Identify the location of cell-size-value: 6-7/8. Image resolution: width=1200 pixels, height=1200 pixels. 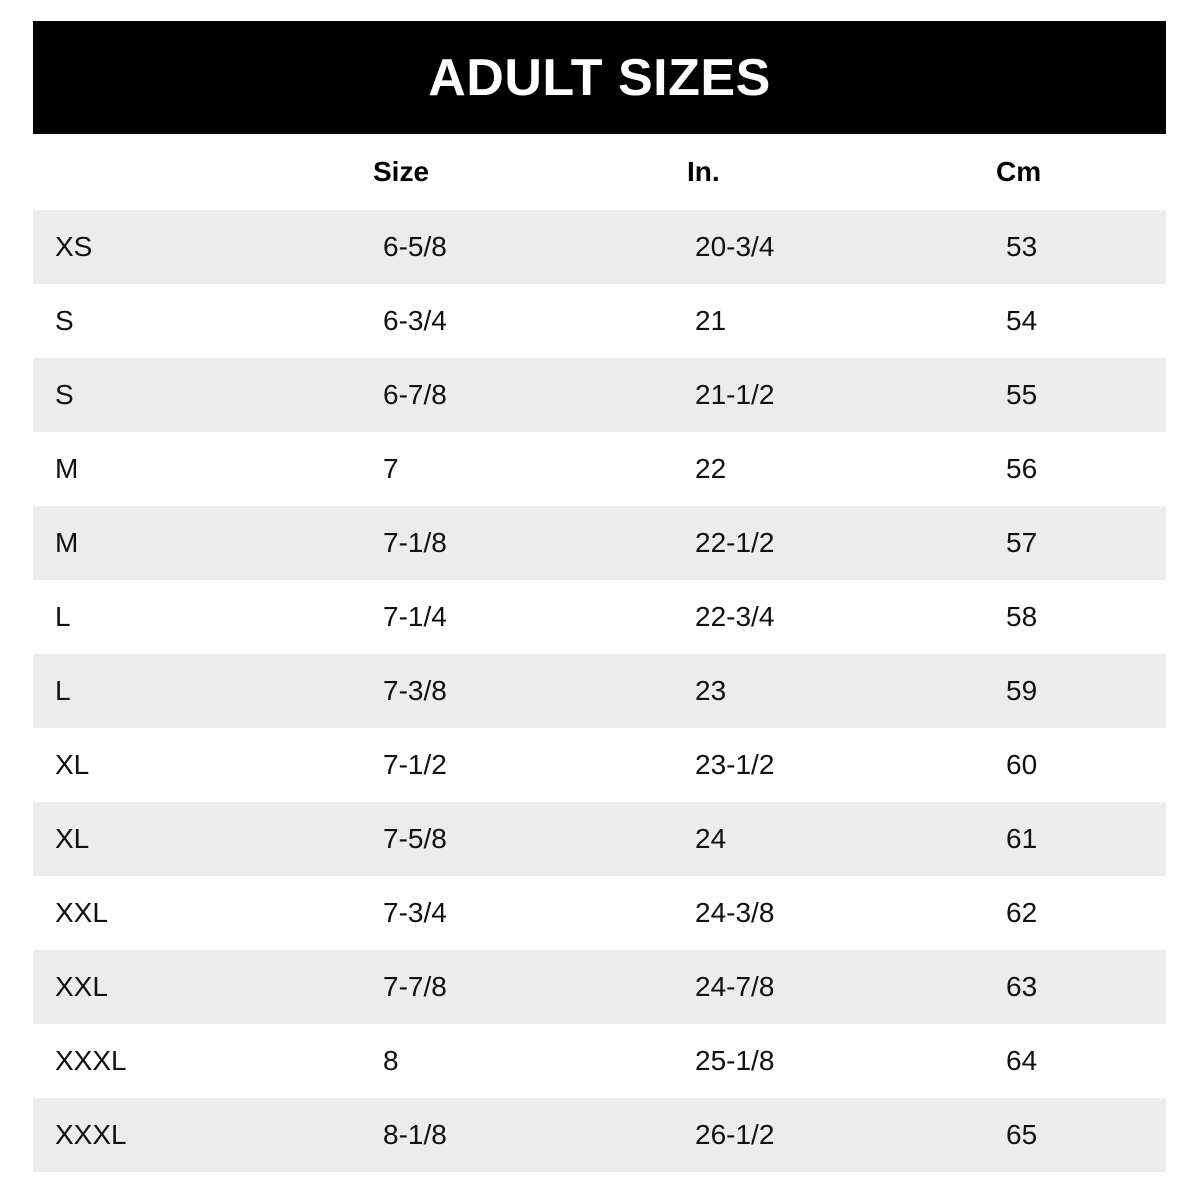
(514, 395).